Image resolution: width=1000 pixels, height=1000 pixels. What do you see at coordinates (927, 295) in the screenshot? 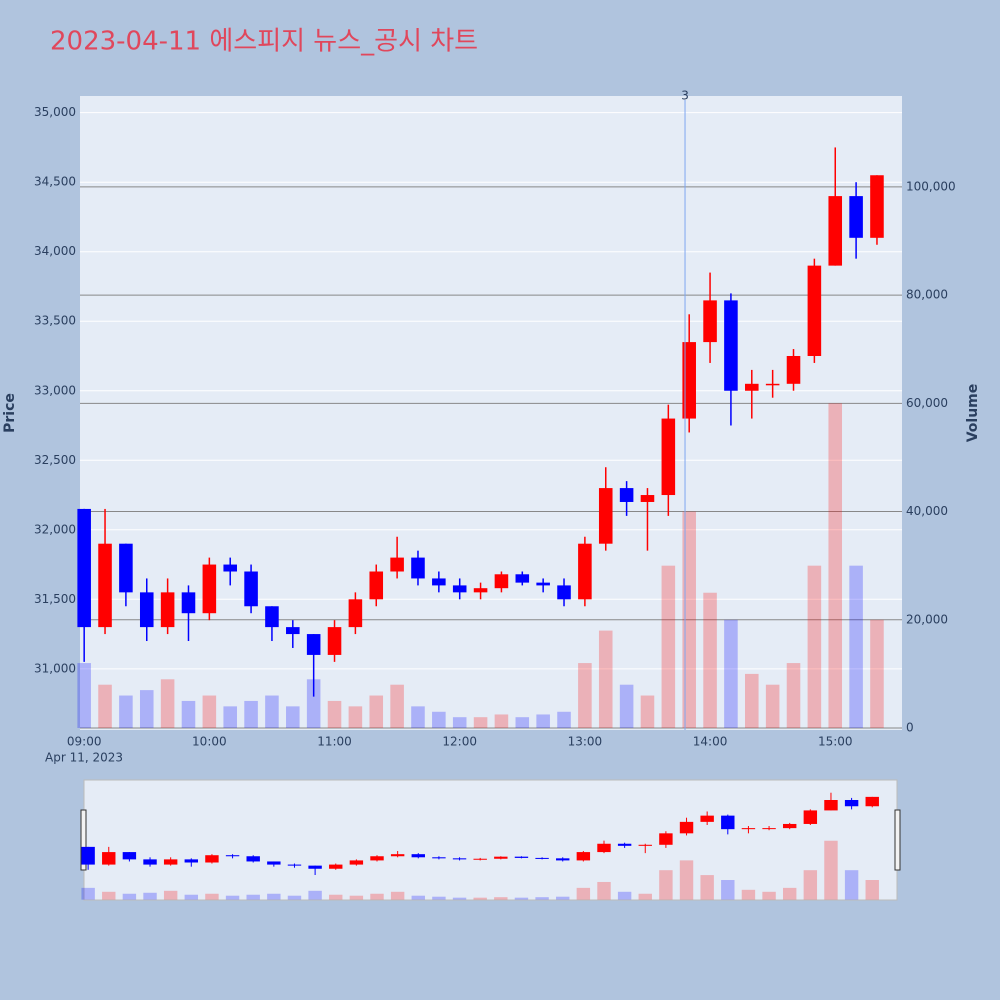
I see `y2-tick-label: 80,000` at bounding box center [927, 295].